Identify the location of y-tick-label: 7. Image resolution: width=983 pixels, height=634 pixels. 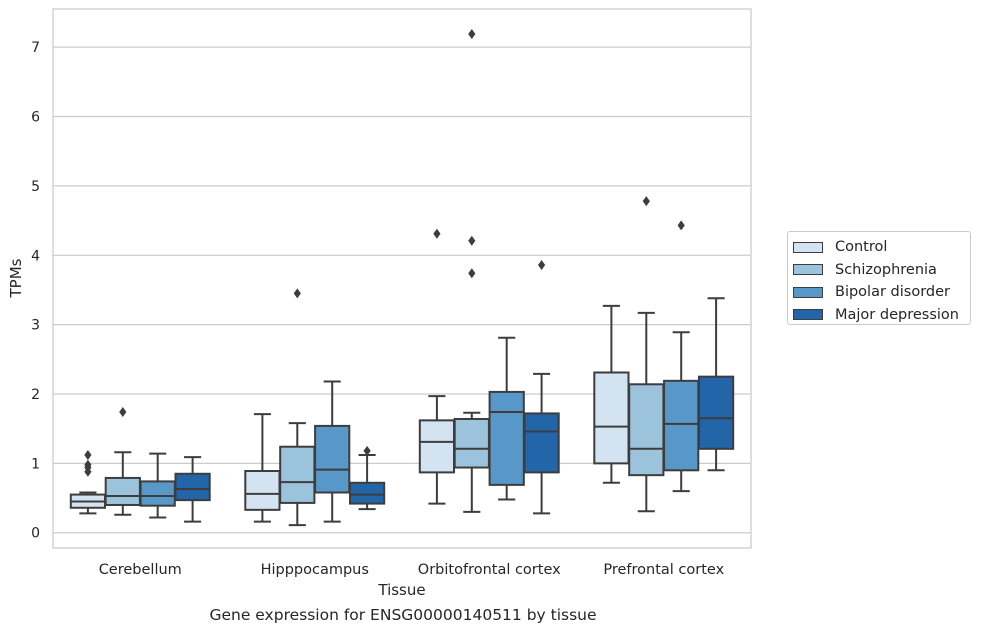
(35, 48).